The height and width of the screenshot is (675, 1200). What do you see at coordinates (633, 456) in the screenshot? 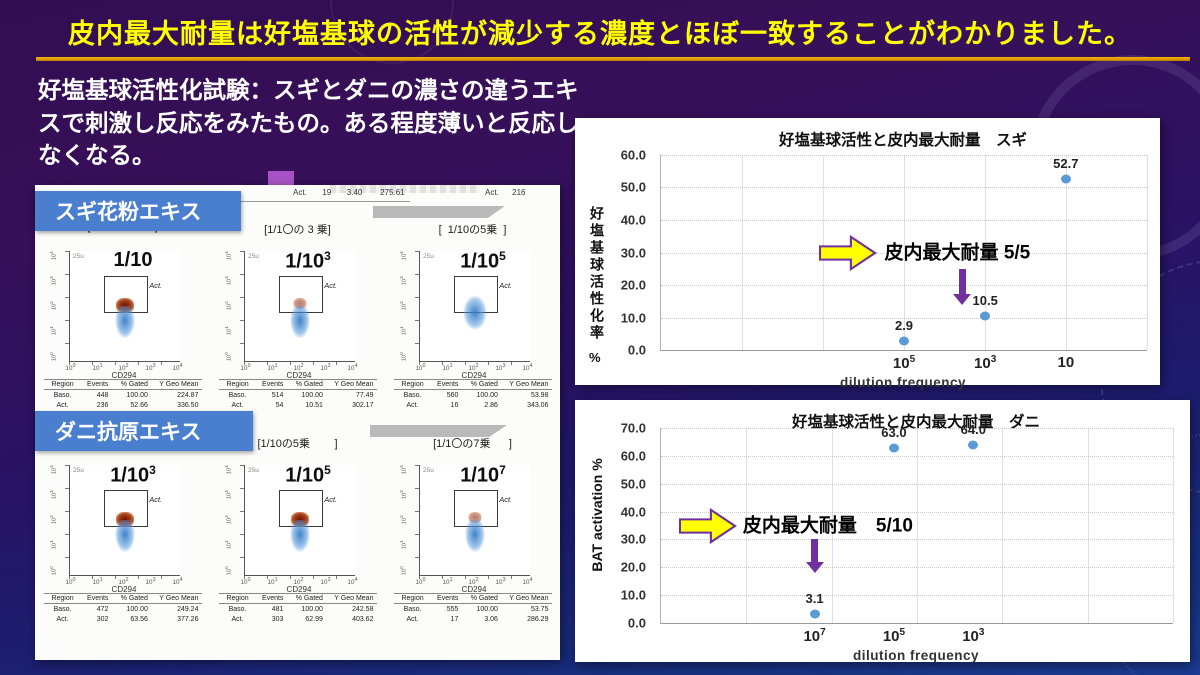
I see `y-tick-label: 60.0` at bounding box center [633, 456].